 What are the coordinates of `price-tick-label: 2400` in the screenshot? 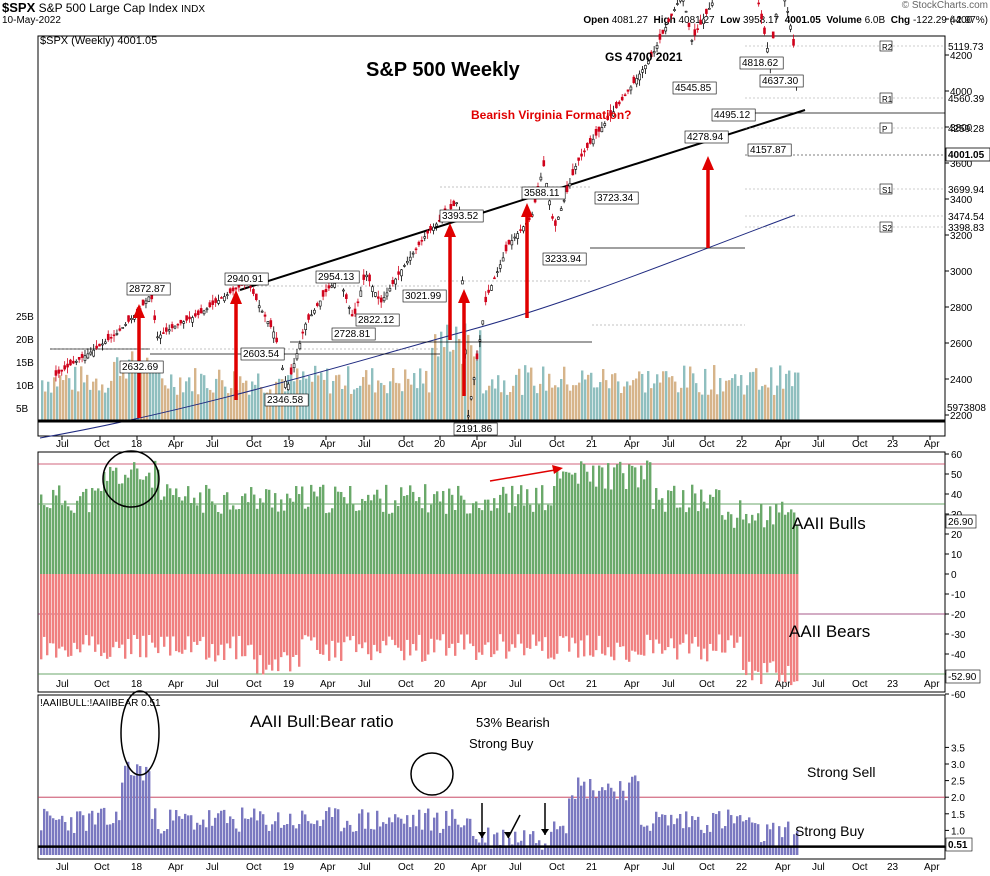 It's located at (961, 380).